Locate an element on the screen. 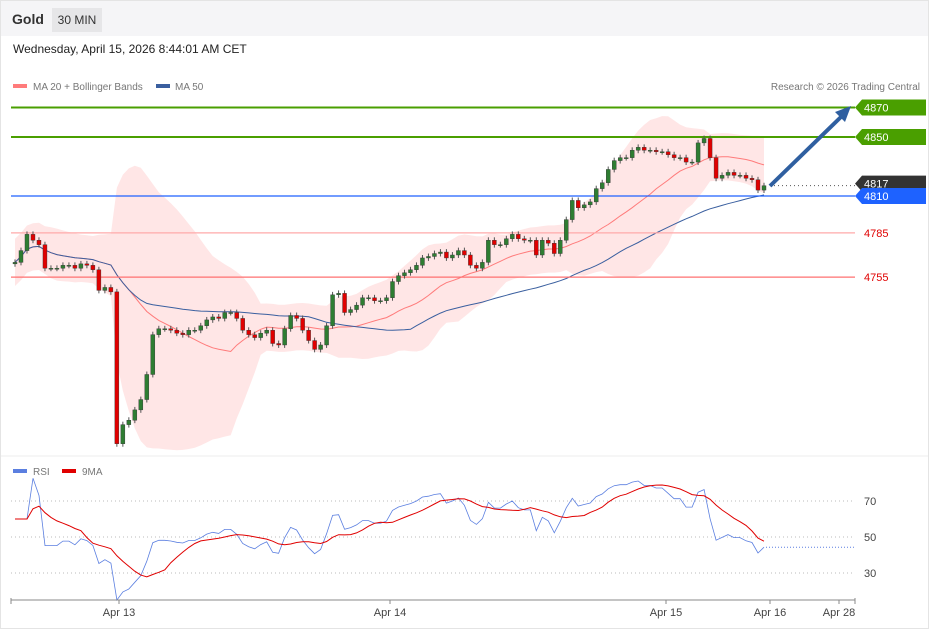 The height and width of the screenshot is (629, 929). level-label-4785: 4785 is located at coordinates (876, 234).